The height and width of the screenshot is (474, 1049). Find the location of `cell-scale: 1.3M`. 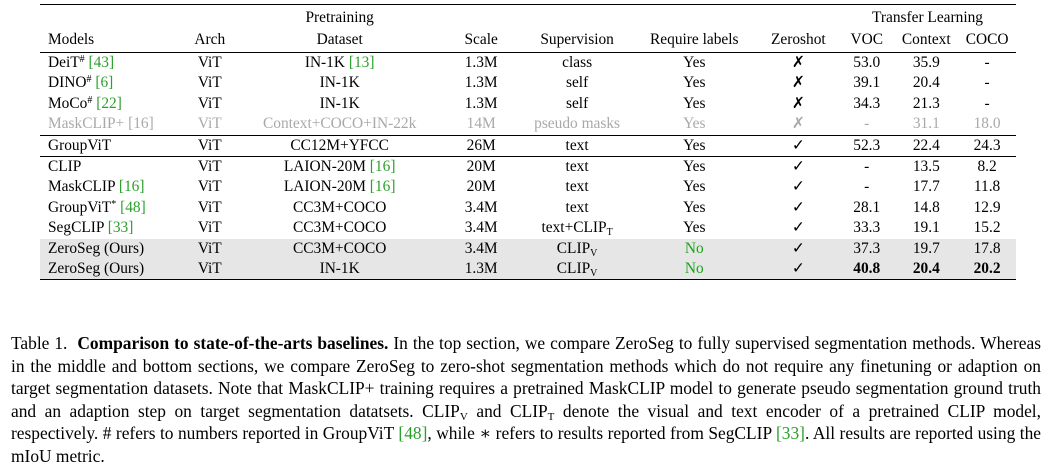

cell-scale: 1.3M is located at coordinates (481, 83).